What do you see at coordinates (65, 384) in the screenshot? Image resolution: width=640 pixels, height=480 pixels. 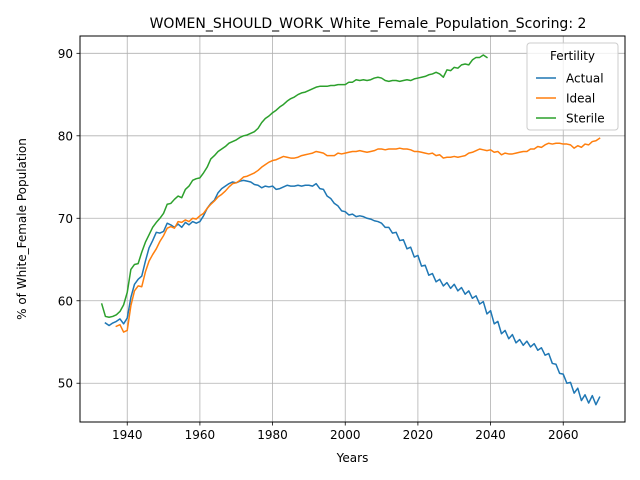 I see `y-tick-label: 50` at bounding box center [65, 384].